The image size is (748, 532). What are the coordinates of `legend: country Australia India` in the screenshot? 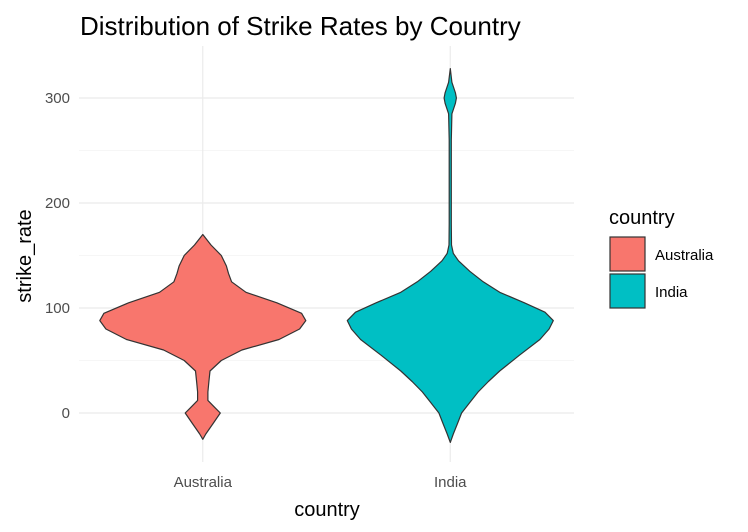 It's located at (661, 258).